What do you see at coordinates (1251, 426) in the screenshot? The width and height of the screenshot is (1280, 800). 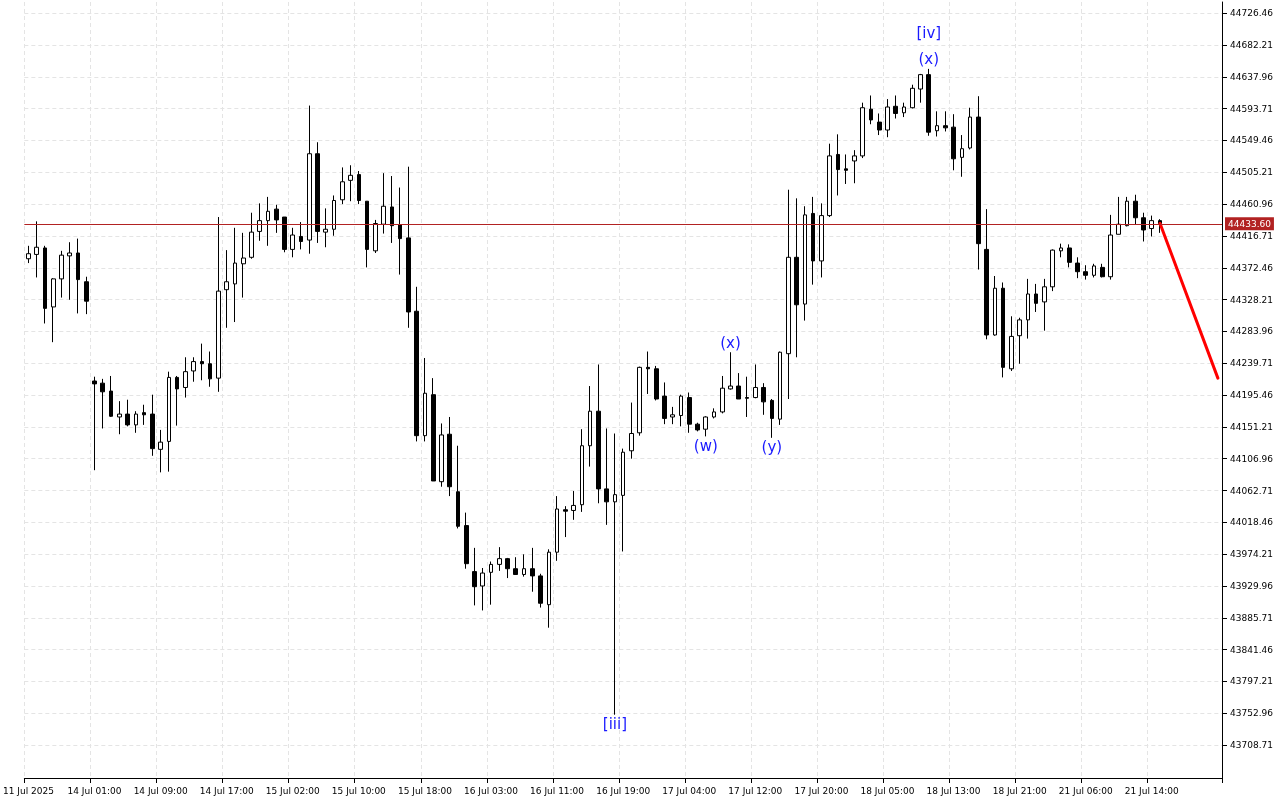 I see `y-tick-label: 44151.21` at bounding box center [1251, 426].